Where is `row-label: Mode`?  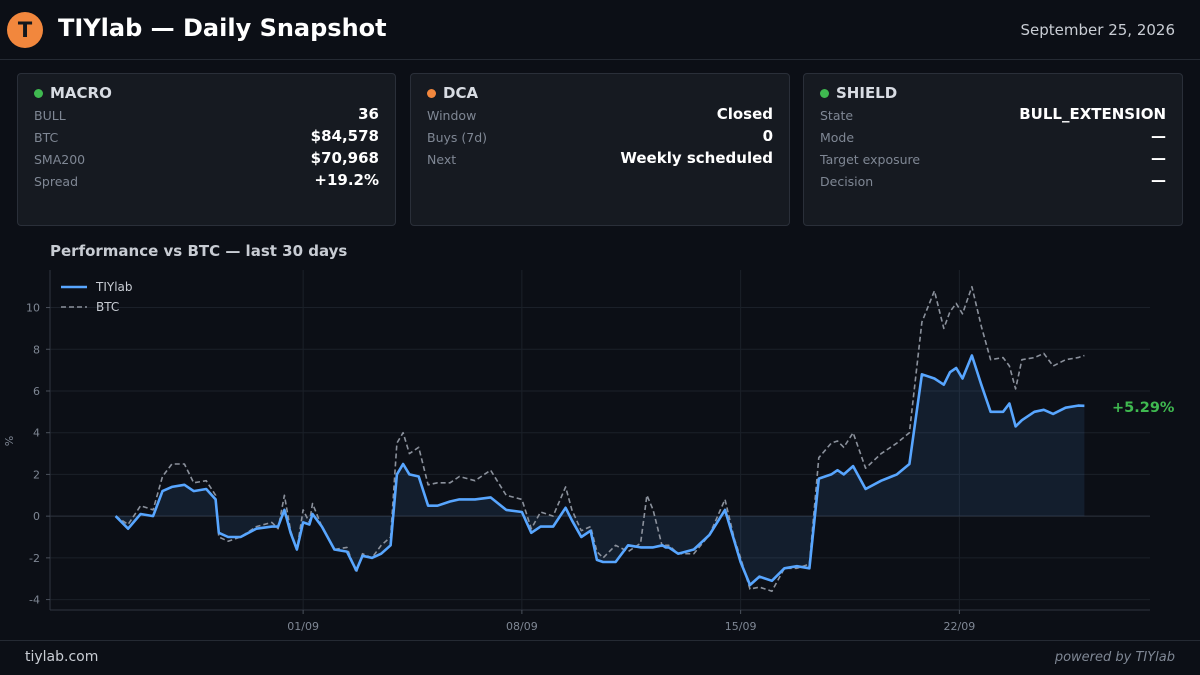 row-label: Mode is located at coordinates (837, 137).